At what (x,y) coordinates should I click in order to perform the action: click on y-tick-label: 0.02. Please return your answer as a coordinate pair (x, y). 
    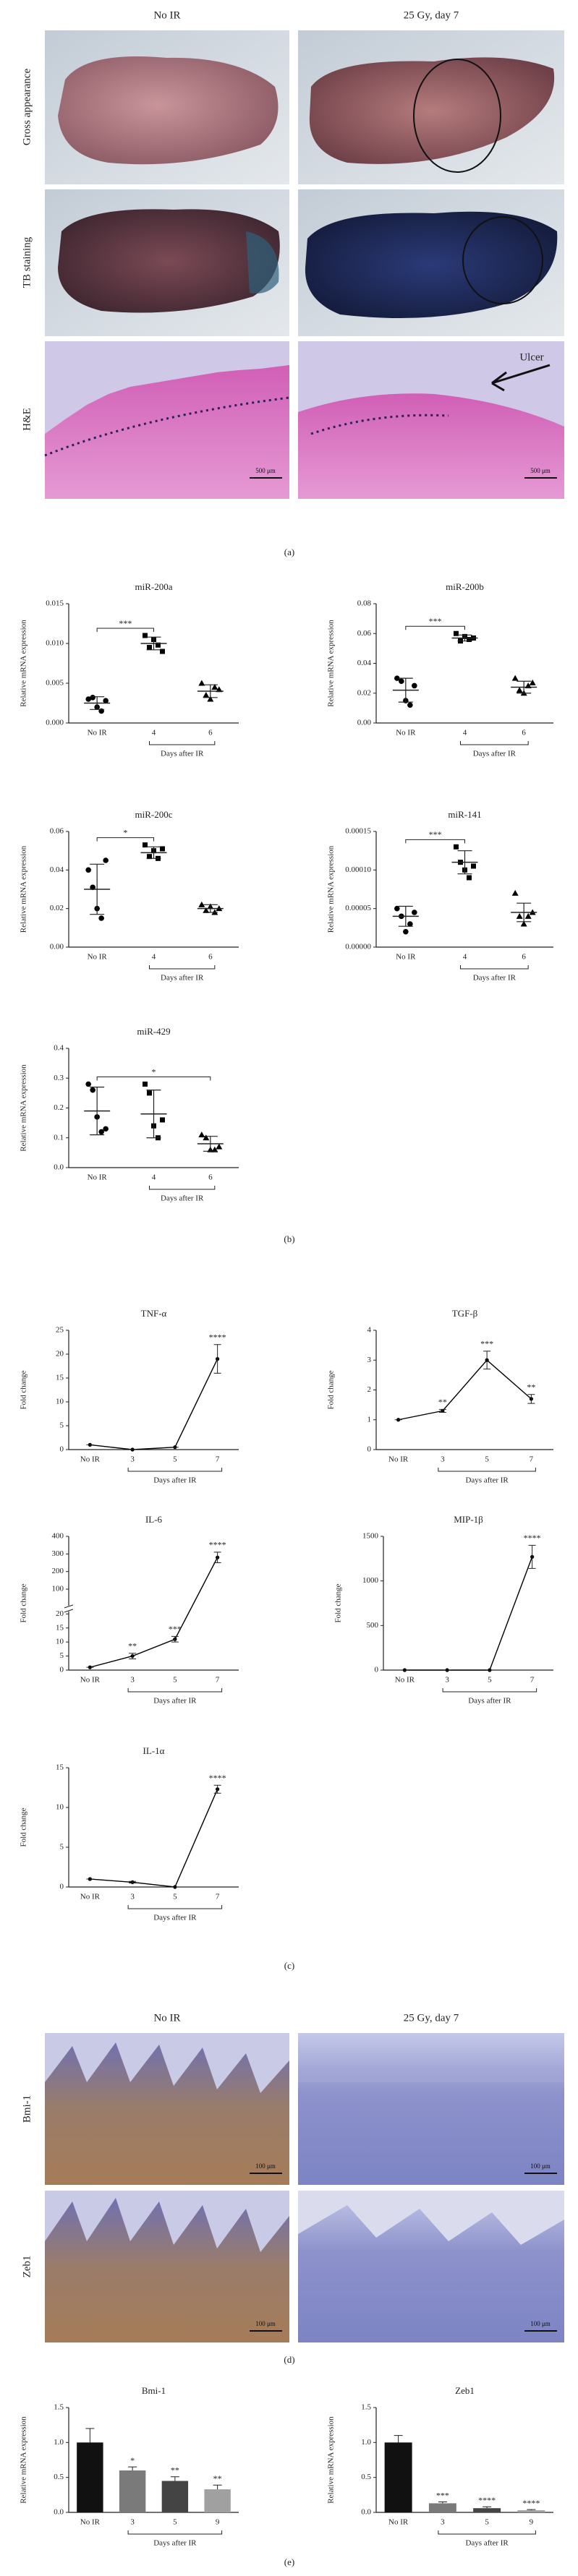
    Looking at the image, I should click on (364, 693).